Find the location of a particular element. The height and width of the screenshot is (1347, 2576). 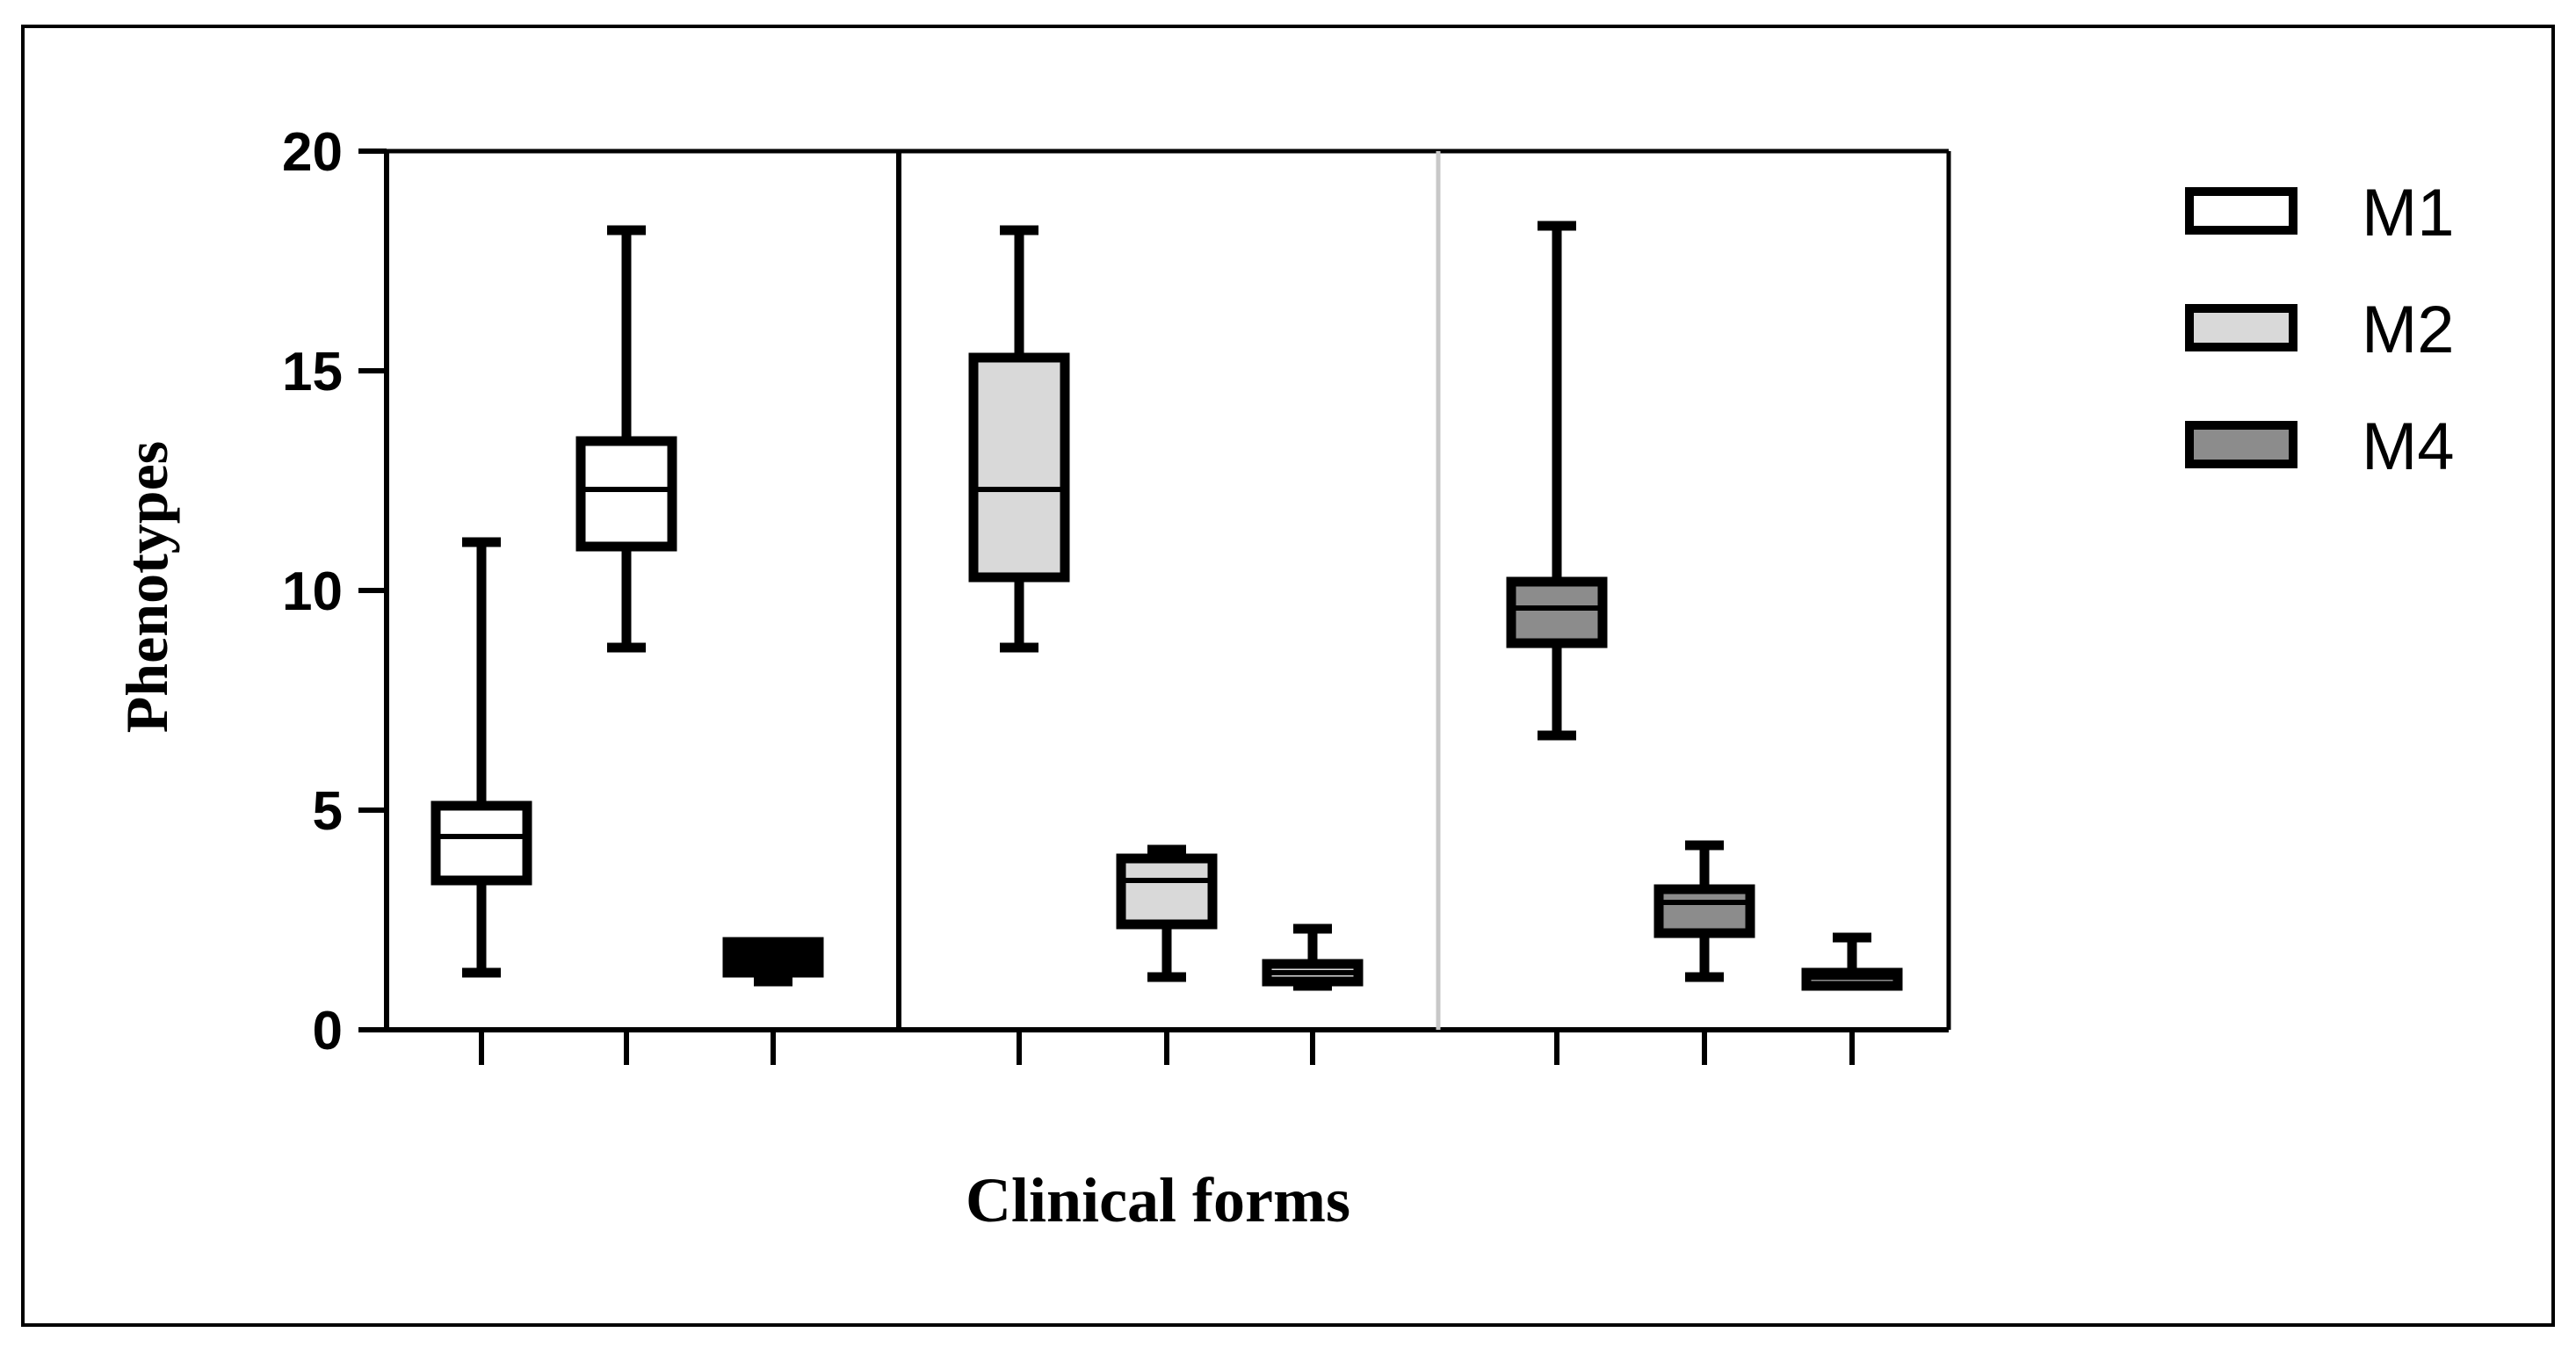

legend-item-m1: M1 is located at coordinates (2320, 213).